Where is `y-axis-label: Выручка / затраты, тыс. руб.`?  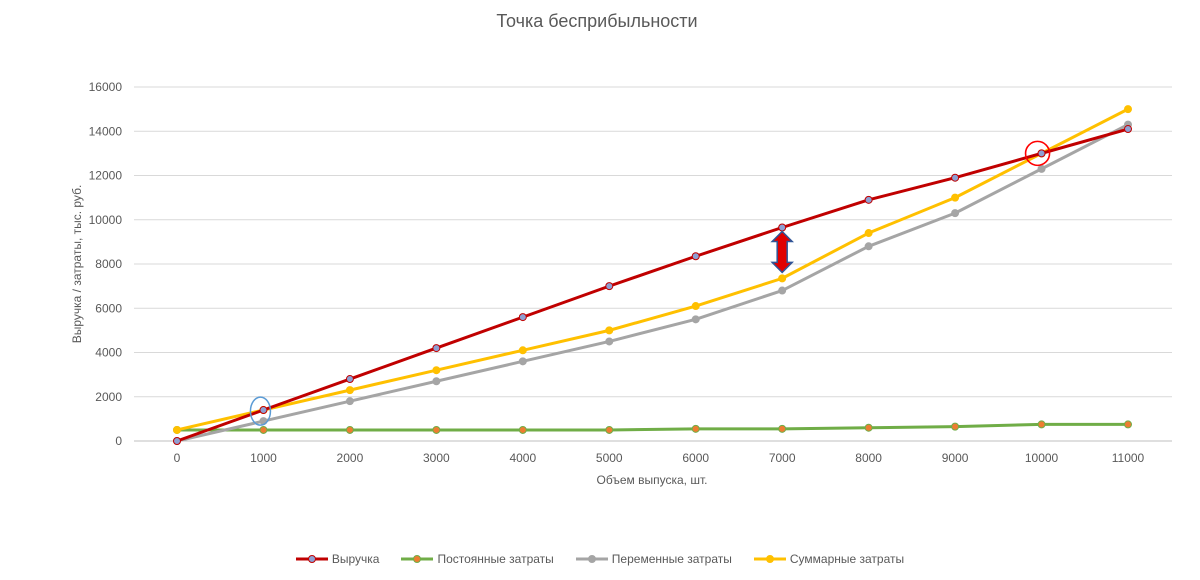
y-axis-label: Выручка / затраты, тыс. руб. is located at coordinates (77, 264).